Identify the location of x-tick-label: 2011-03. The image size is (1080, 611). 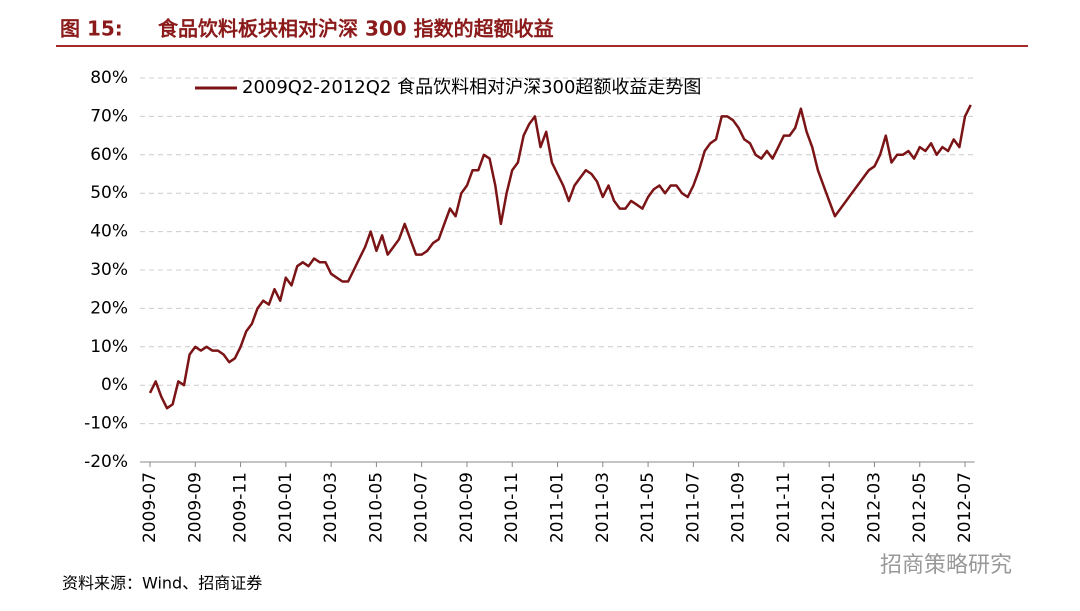
(603, 507).